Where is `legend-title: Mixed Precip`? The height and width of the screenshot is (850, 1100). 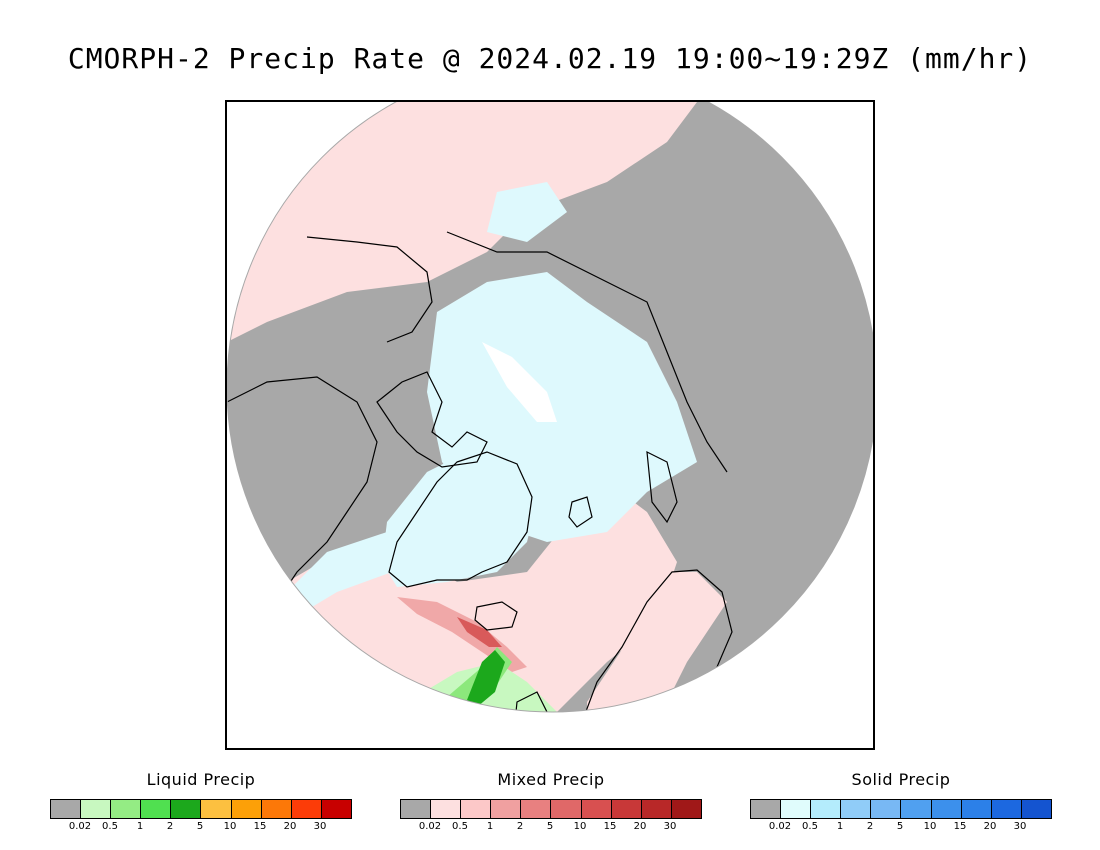 legend-title: Mixed Precip is located at coordinates (551, 779).